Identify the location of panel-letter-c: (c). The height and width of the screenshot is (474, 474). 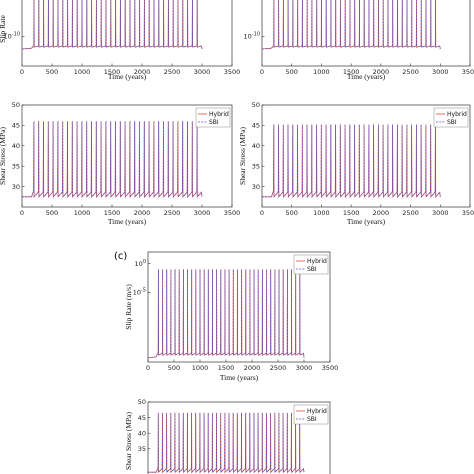
(120, 256).